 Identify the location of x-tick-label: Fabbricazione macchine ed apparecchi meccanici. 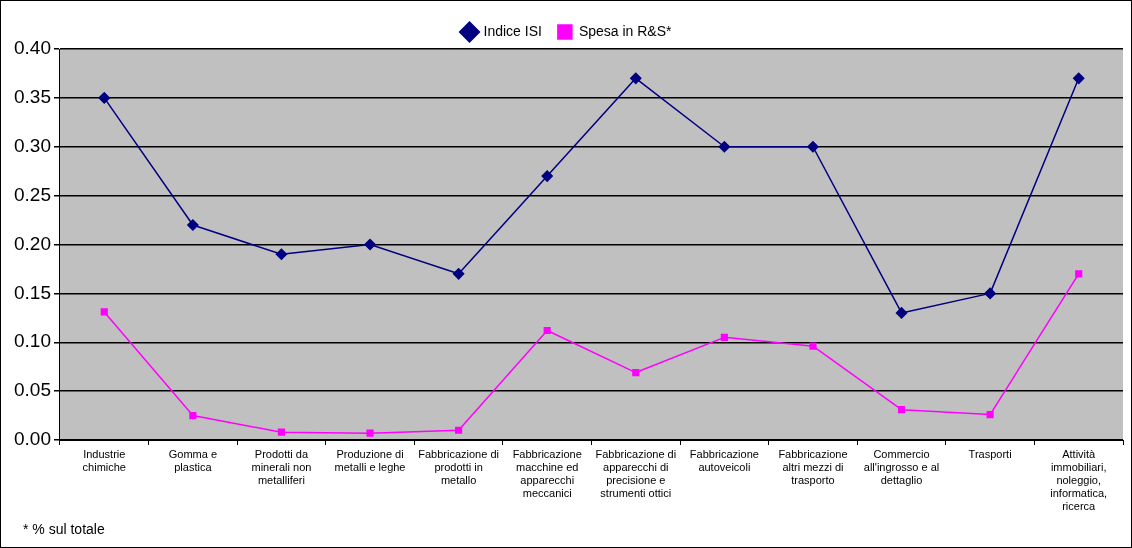
(547, 473).